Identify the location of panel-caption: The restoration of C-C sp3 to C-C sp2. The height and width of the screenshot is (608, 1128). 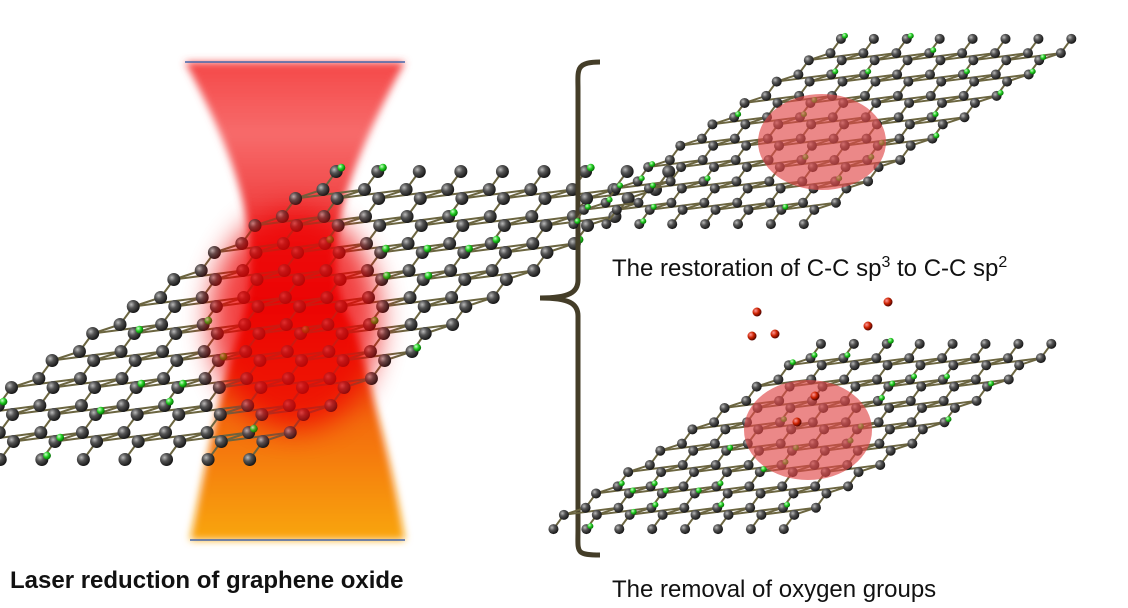
(809, 268).